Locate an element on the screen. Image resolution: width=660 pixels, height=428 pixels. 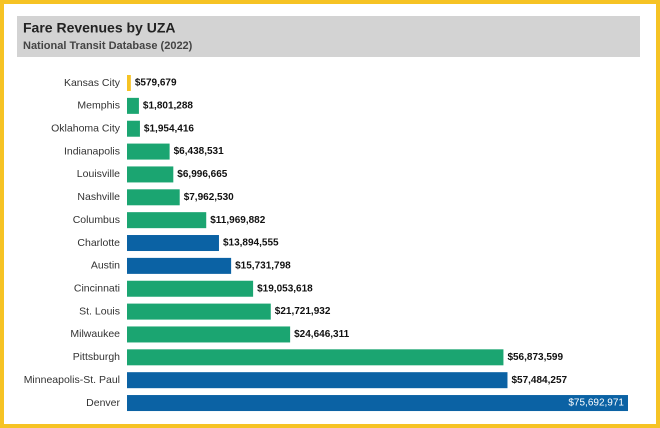
category-label: Pittsburgh is located at coordinates (96, 357).